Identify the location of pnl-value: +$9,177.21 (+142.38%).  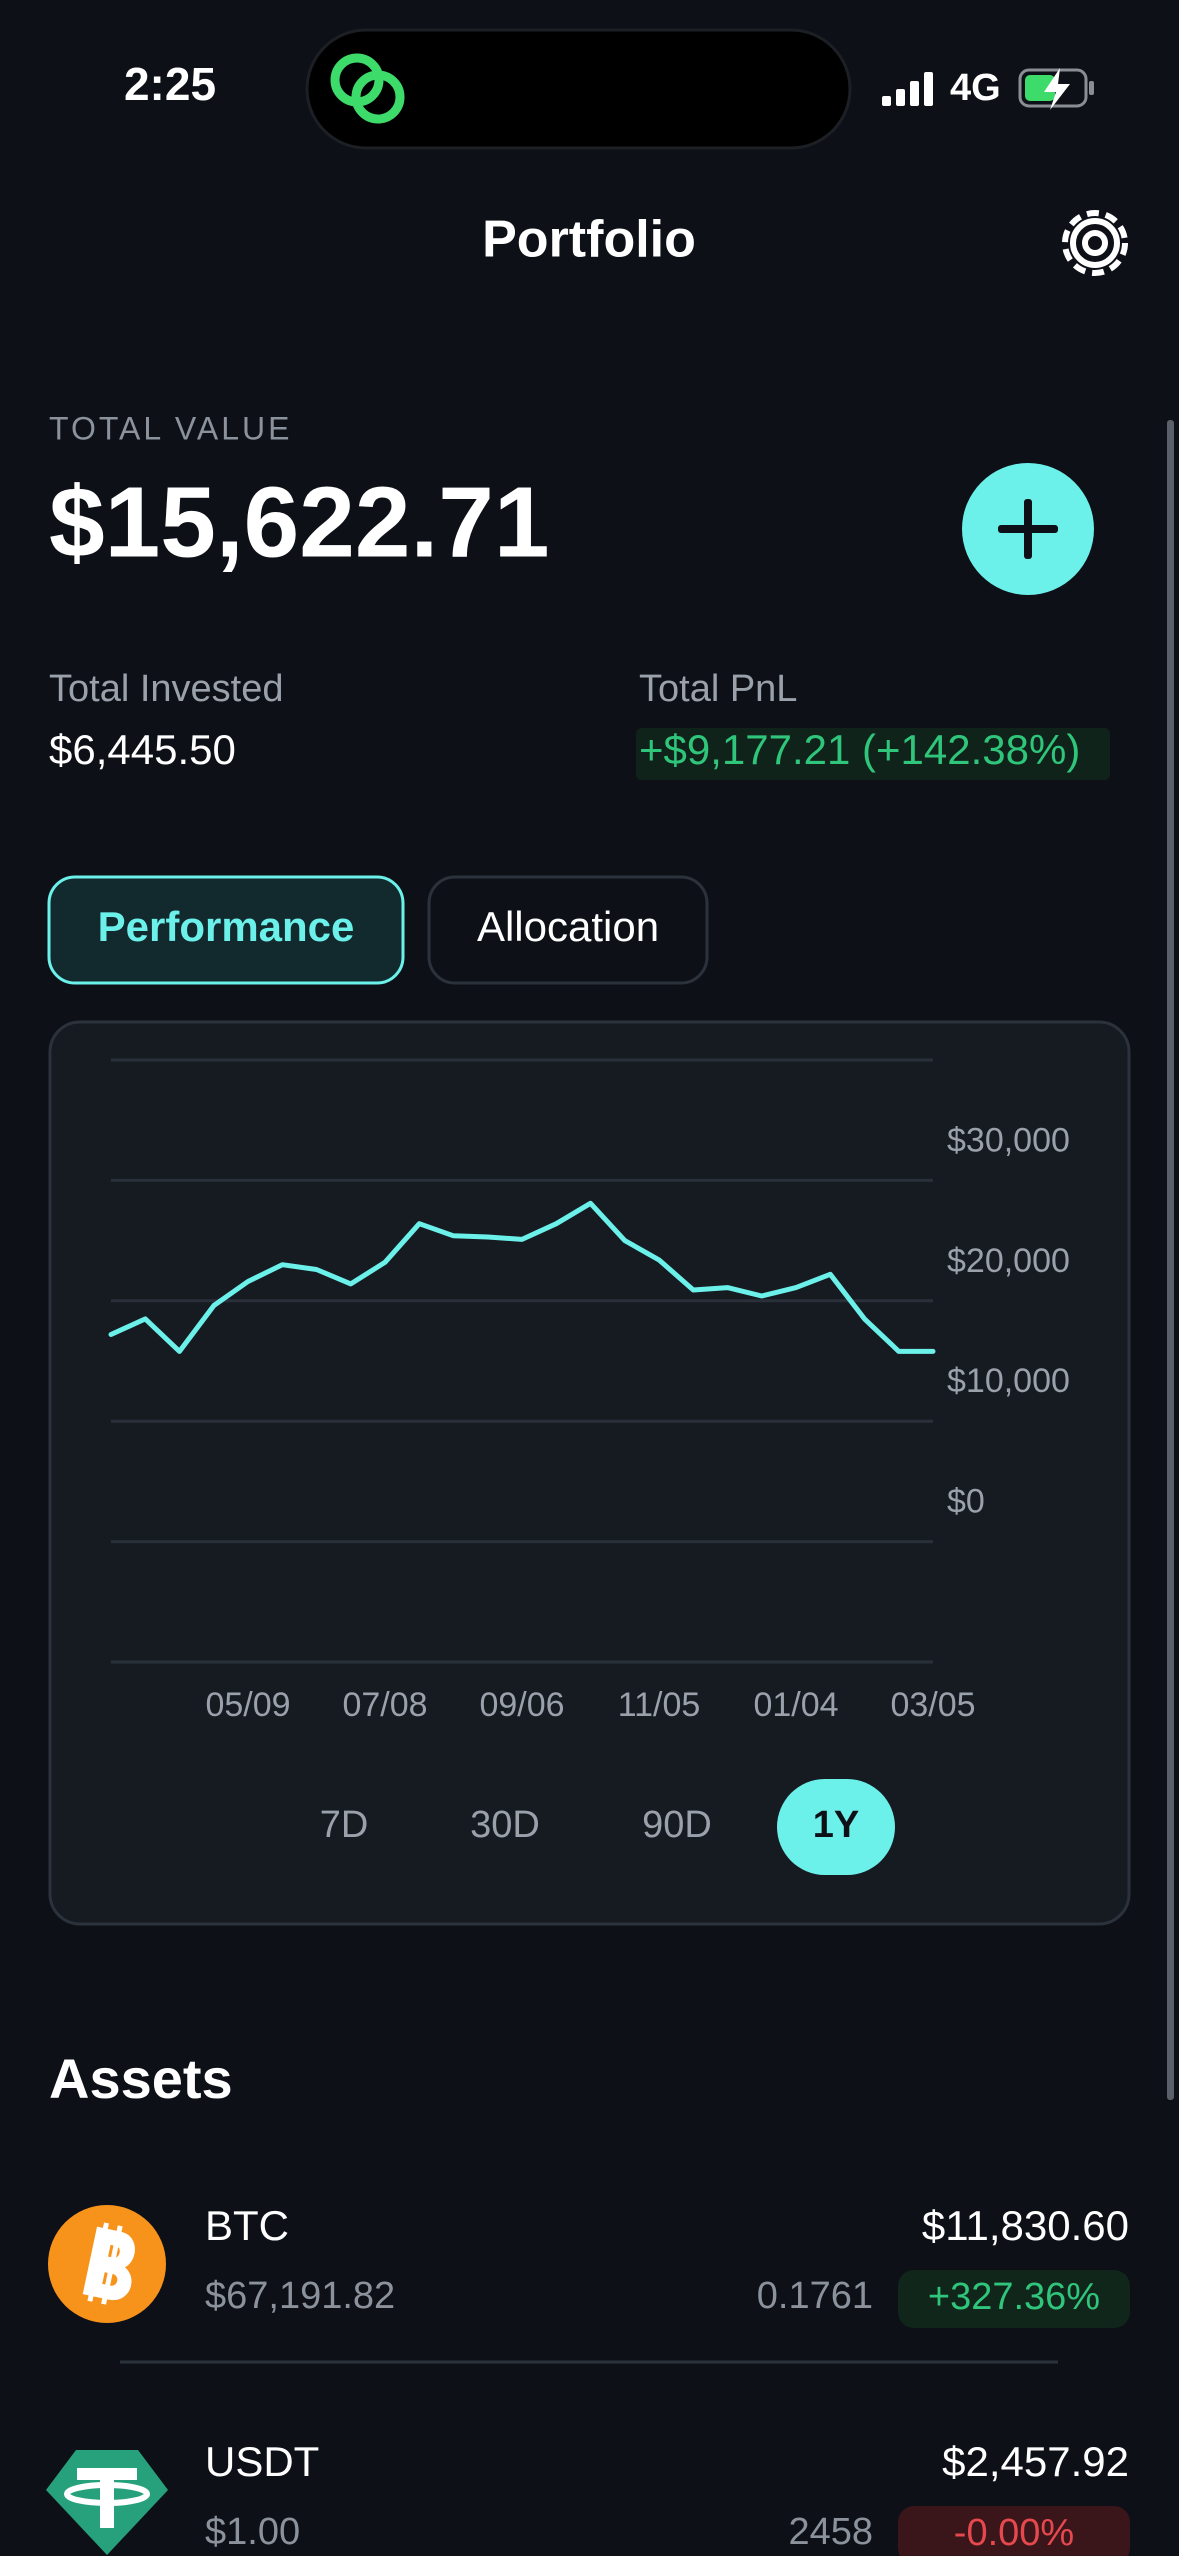
(859, 749).